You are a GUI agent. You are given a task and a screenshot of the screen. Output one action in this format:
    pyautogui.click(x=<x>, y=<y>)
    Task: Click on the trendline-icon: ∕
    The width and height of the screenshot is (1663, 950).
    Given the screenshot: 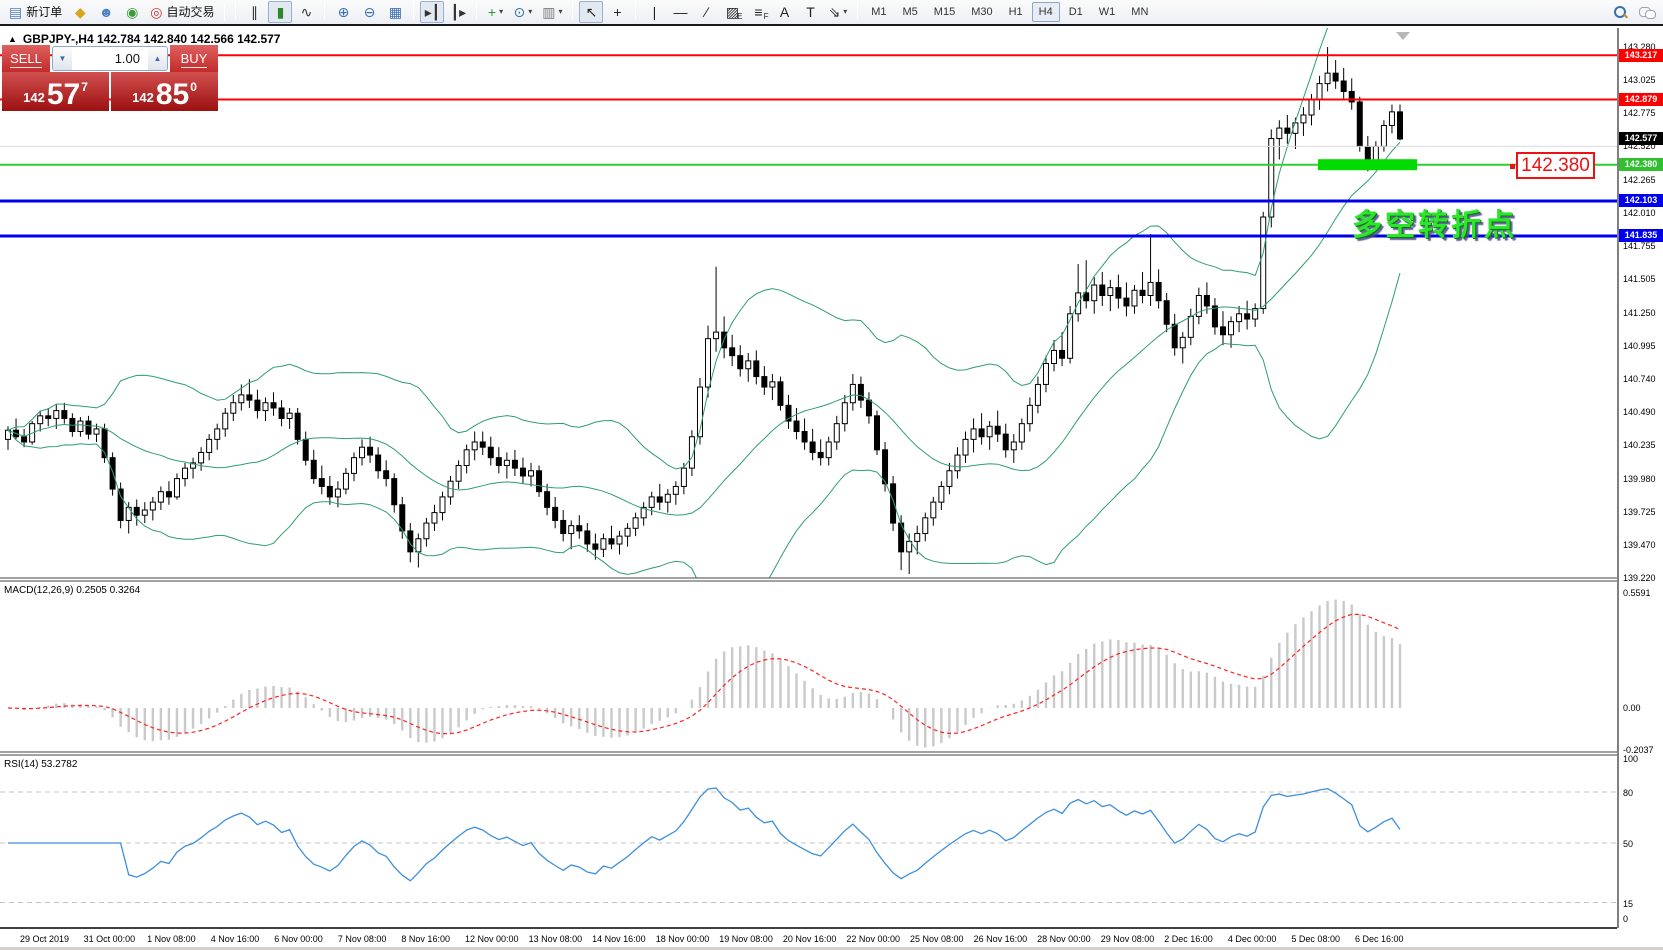 What is the action you would take?
    pyautogui.click(x=706, y=12)
    